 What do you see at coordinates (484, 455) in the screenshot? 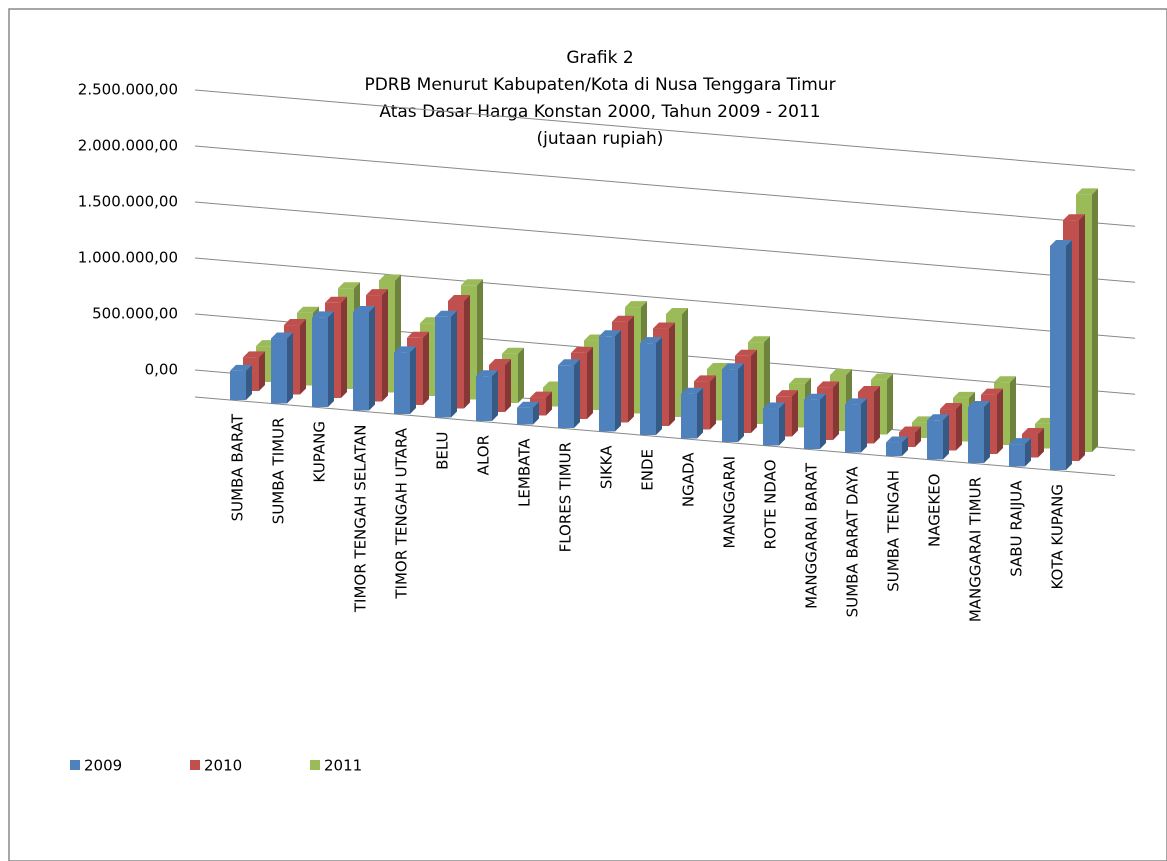
I see `x-tick-label: ALOR` at bounding box center [484, 455].